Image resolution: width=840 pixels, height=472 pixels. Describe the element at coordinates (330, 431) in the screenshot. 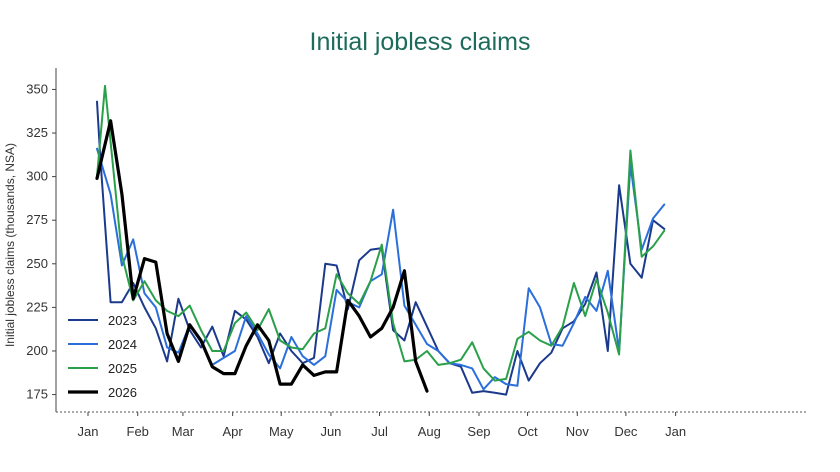

I see `x-tick-label: Jun` at that location.